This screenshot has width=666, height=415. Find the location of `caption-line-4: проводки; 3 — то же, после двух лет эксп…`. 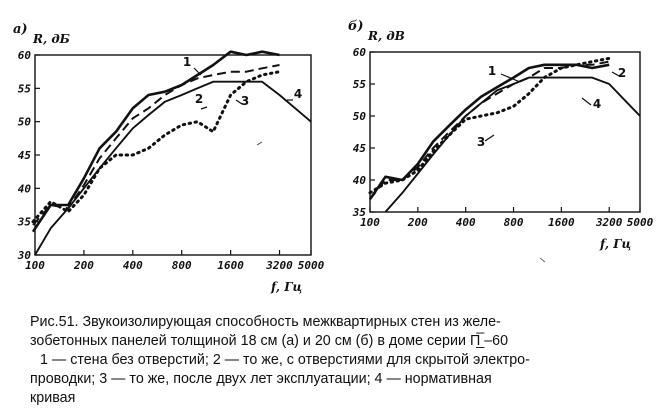

caption-line-4: проводки; 3 — то же, после двух лет эксп… is located at coordinates (261, 379).